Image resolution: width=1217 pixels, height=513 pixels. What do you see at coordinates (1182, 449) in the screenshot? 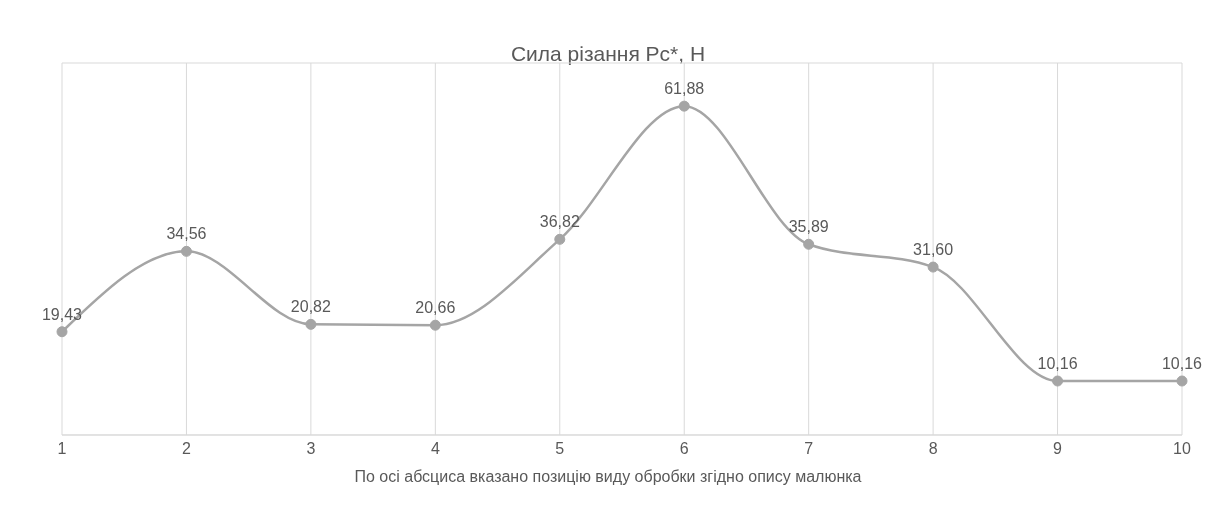
I see `x-tick-label: 10` at bounding box center [1182, 449].